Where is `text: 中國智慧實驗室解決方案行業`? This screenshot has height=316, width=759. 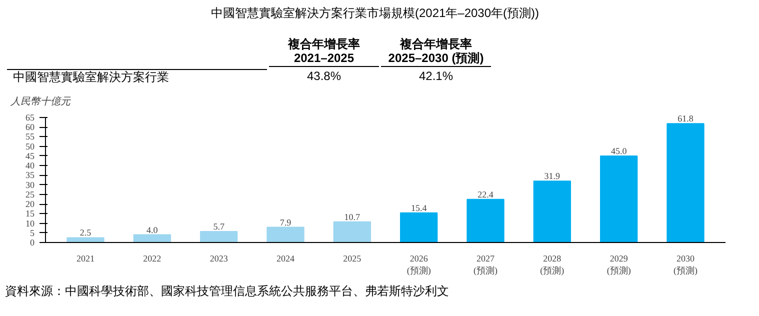 text: 中國智慧實驗室解決方案行業 is located at coordinates (137, 76).